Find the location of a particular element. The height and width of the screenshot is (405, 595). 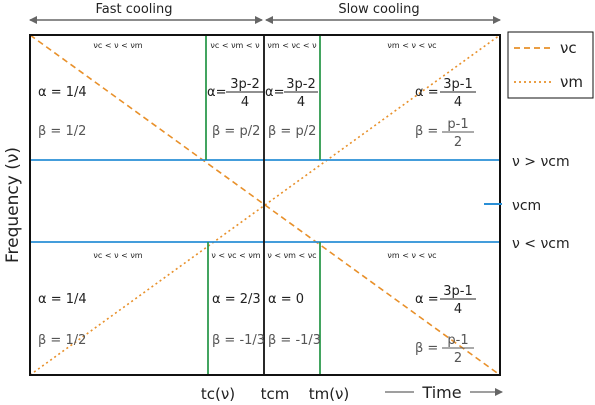

bottom-c3-beta: β = -1/3 is located at coordinates (294, 340).